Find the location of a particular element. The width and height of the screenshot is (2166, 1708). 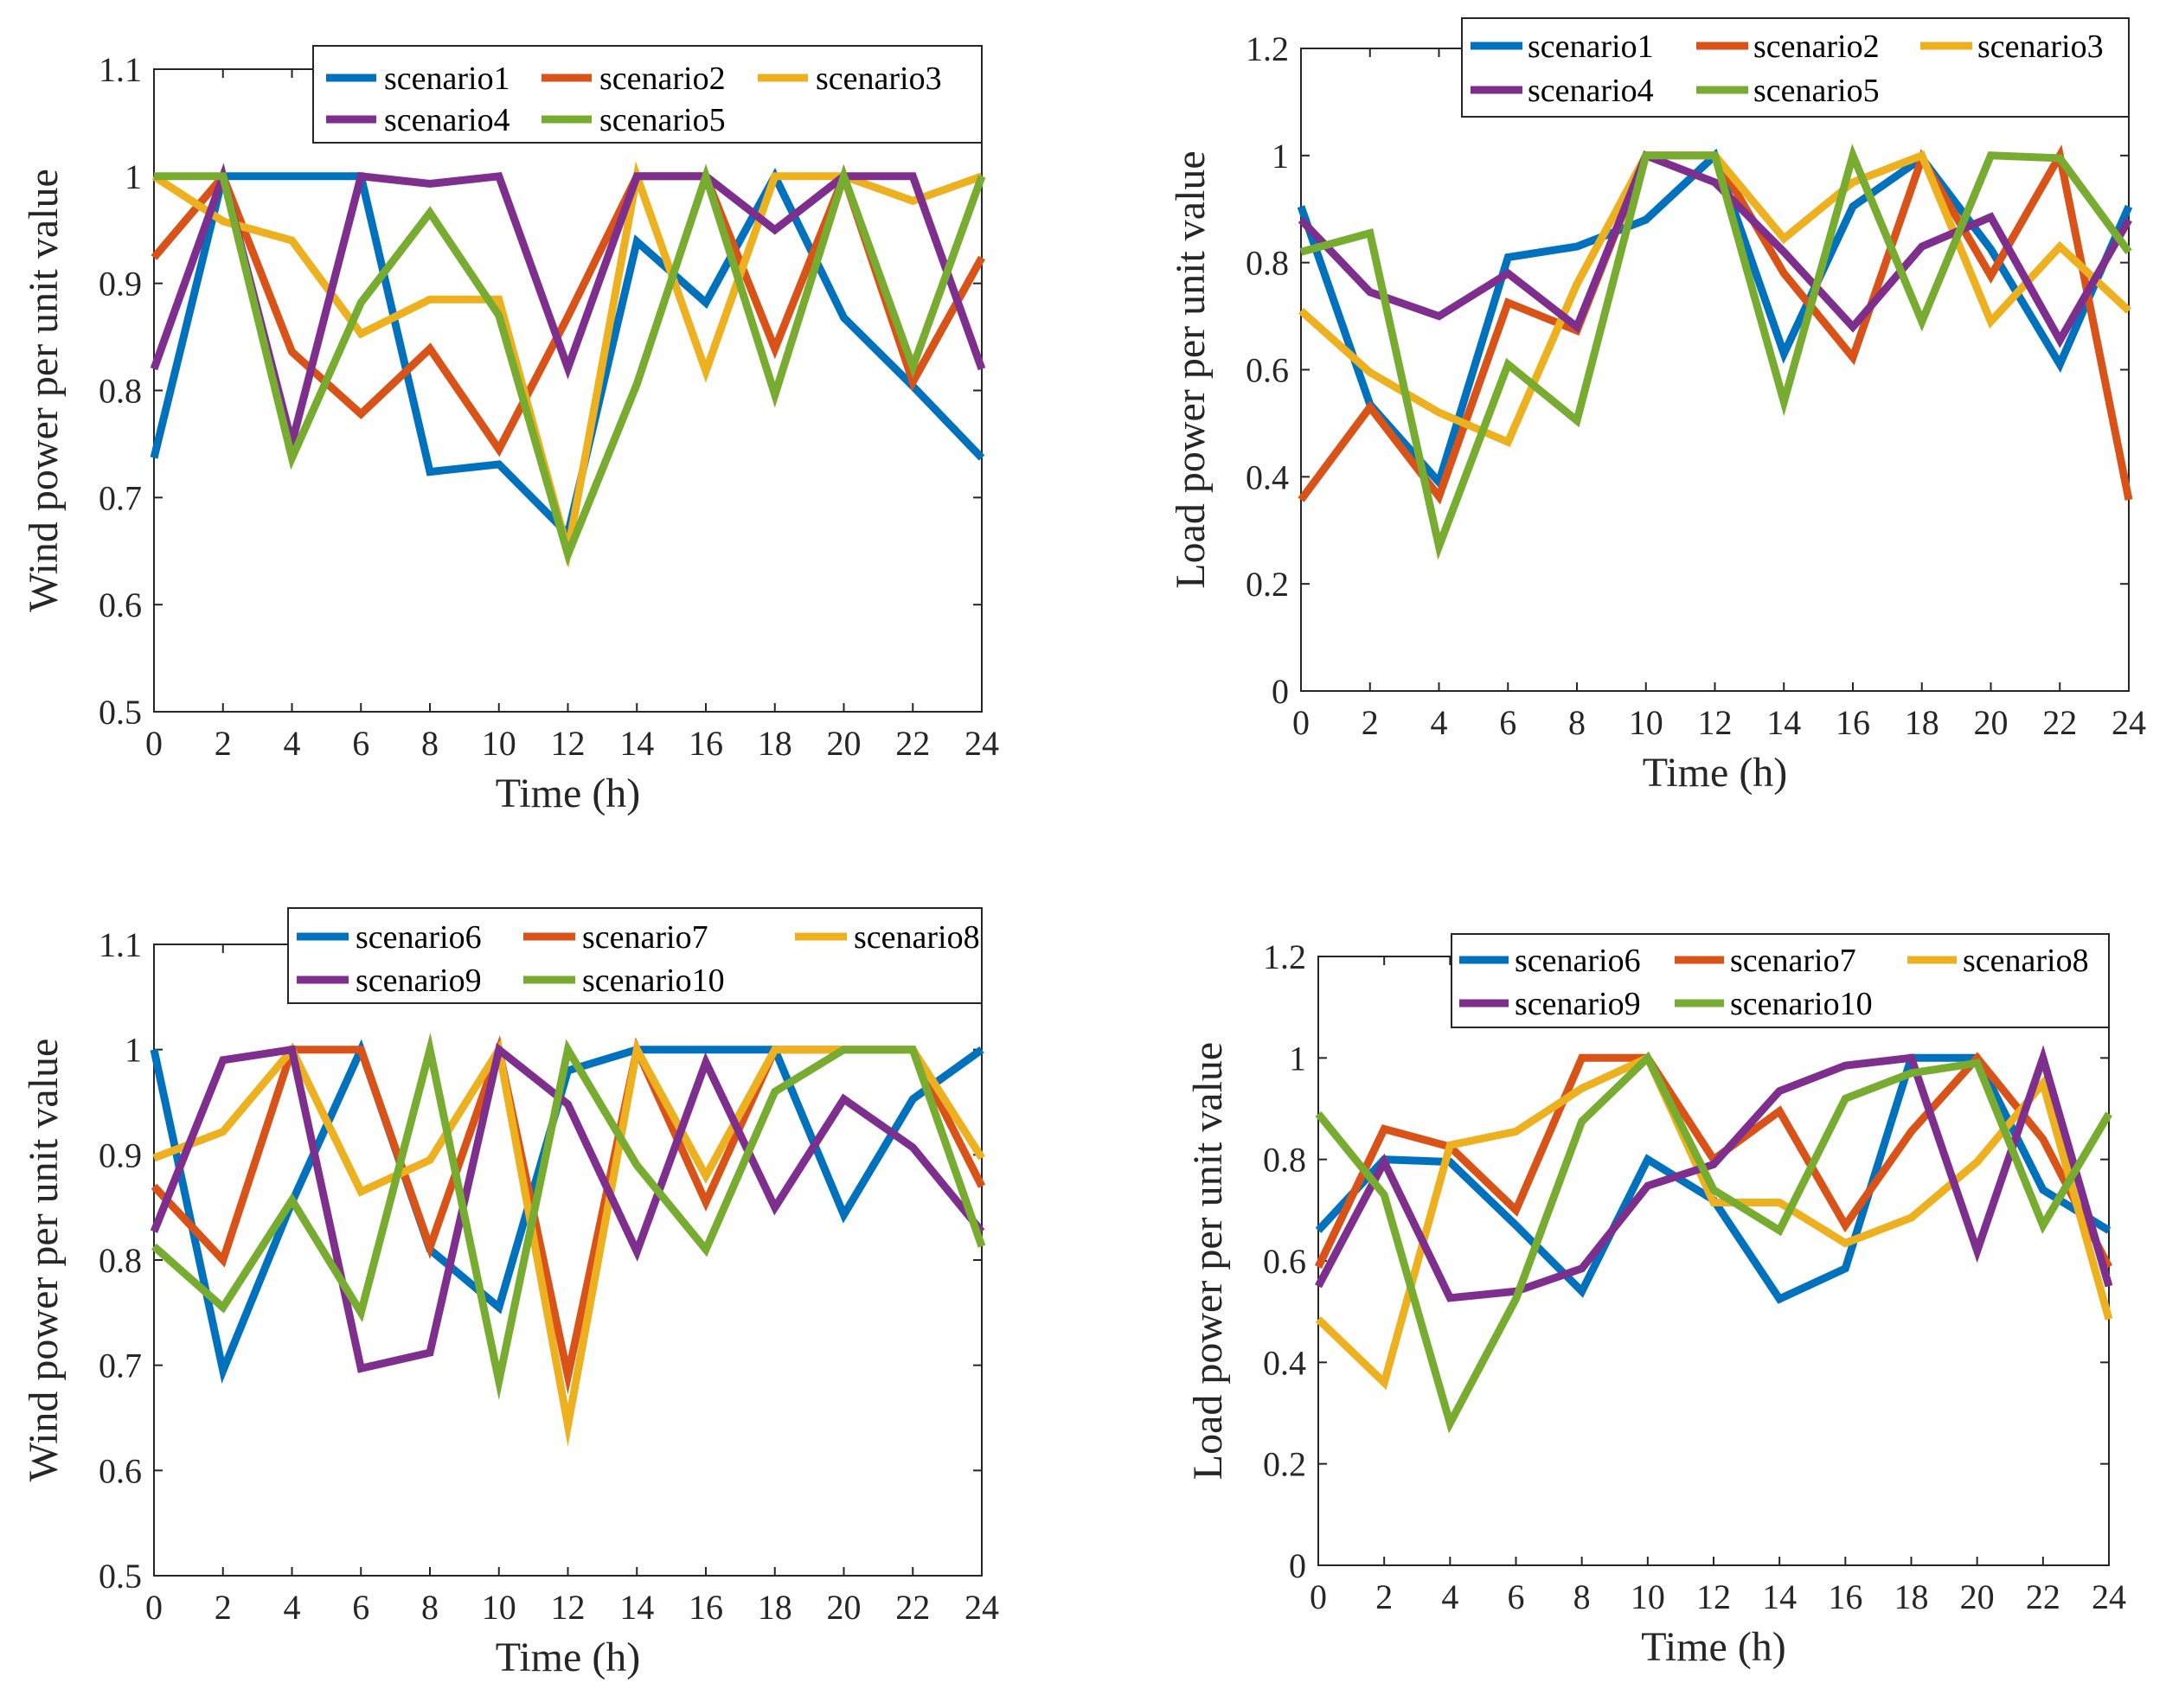

legend-item-scenario3: scenario3 is located at coordinates (2012, 47).